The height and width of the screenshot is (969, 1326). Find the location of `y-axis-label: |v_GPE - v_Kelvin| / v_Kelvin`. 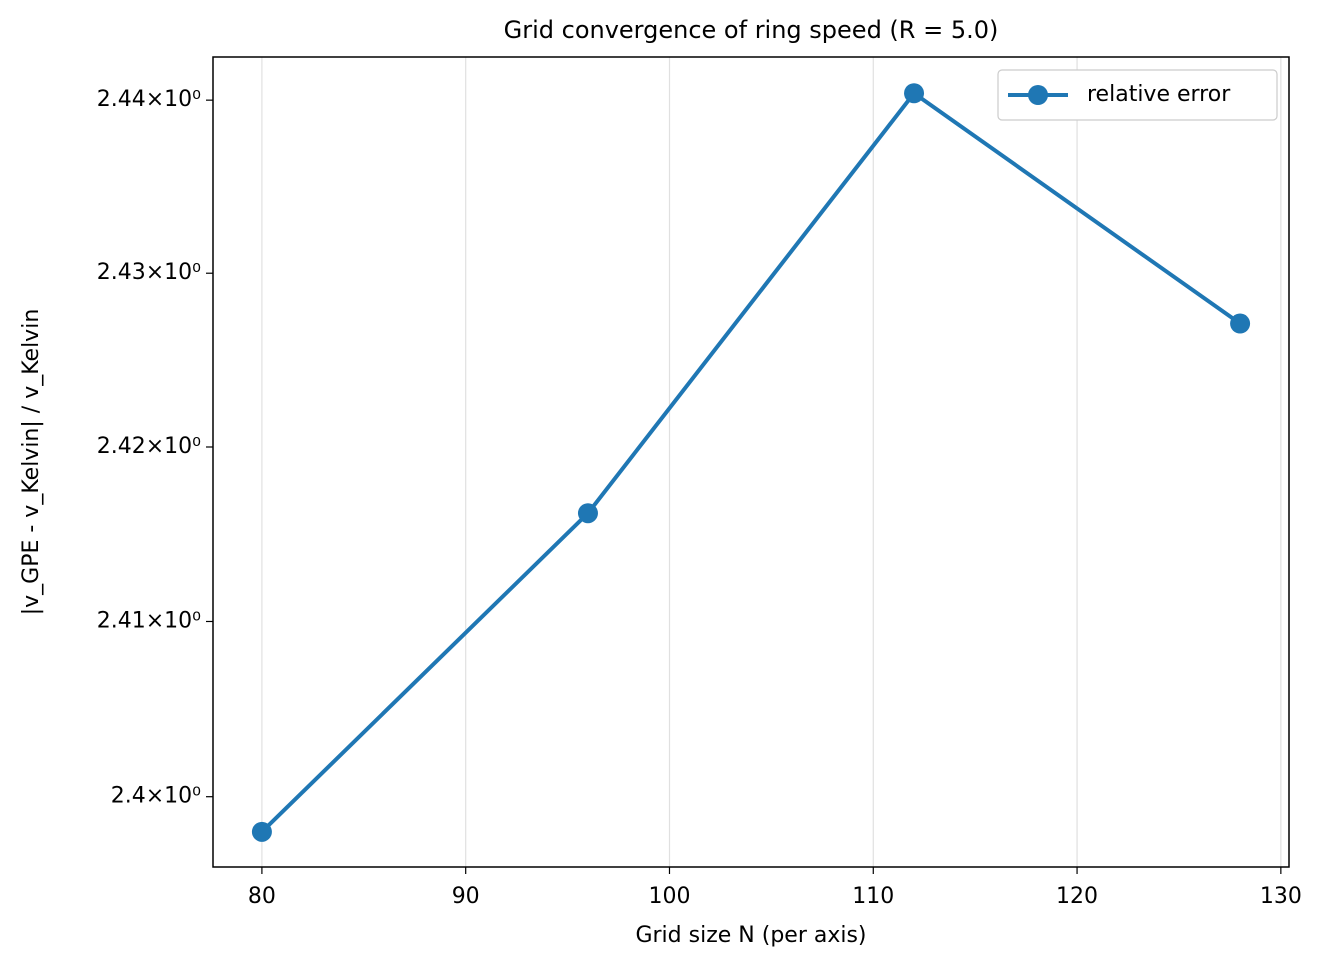

y-axis-label: |v_GPE - v_Kelvin| / v_Kelvin is located at coordinates (31, 462).